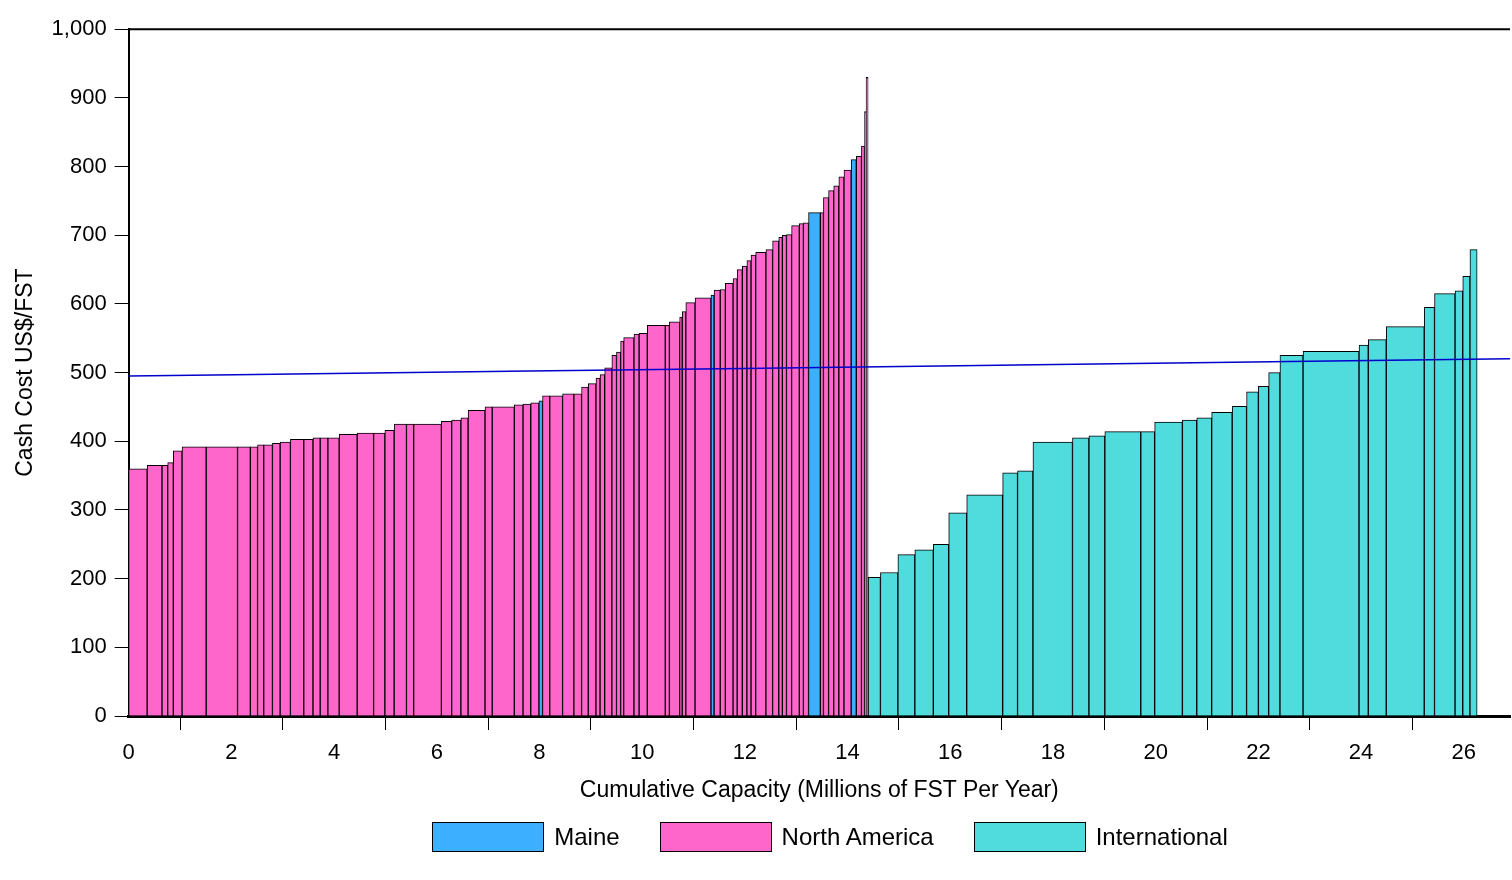 The image size is (1512, 880). Describe the element at coordinates (1053, 752) in the screenshot. I see `x-tick-label: 18` at that location.